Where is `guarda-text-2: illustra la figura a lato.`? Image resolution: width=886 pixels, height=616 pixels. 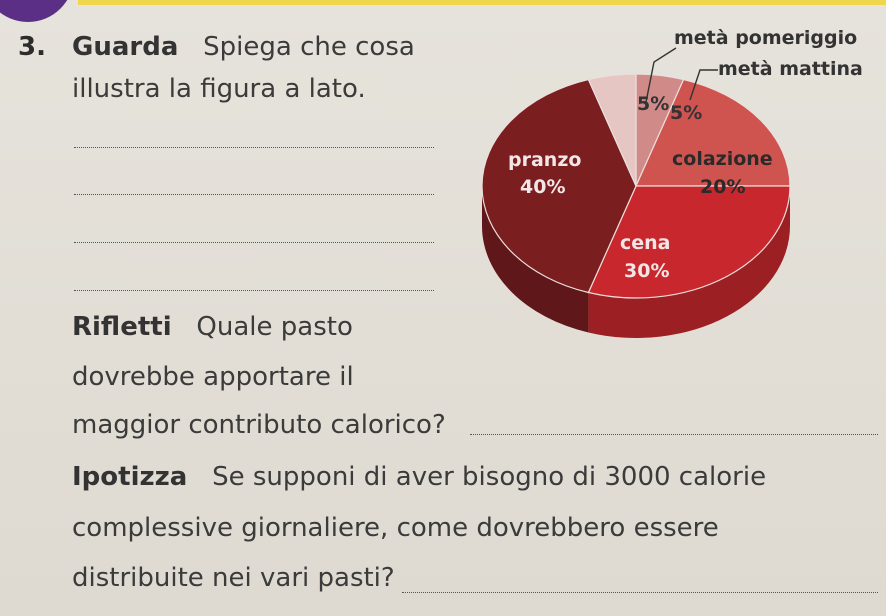 guarda-text-2: illustra la figura a lato. is located at coordinates (219, 89).